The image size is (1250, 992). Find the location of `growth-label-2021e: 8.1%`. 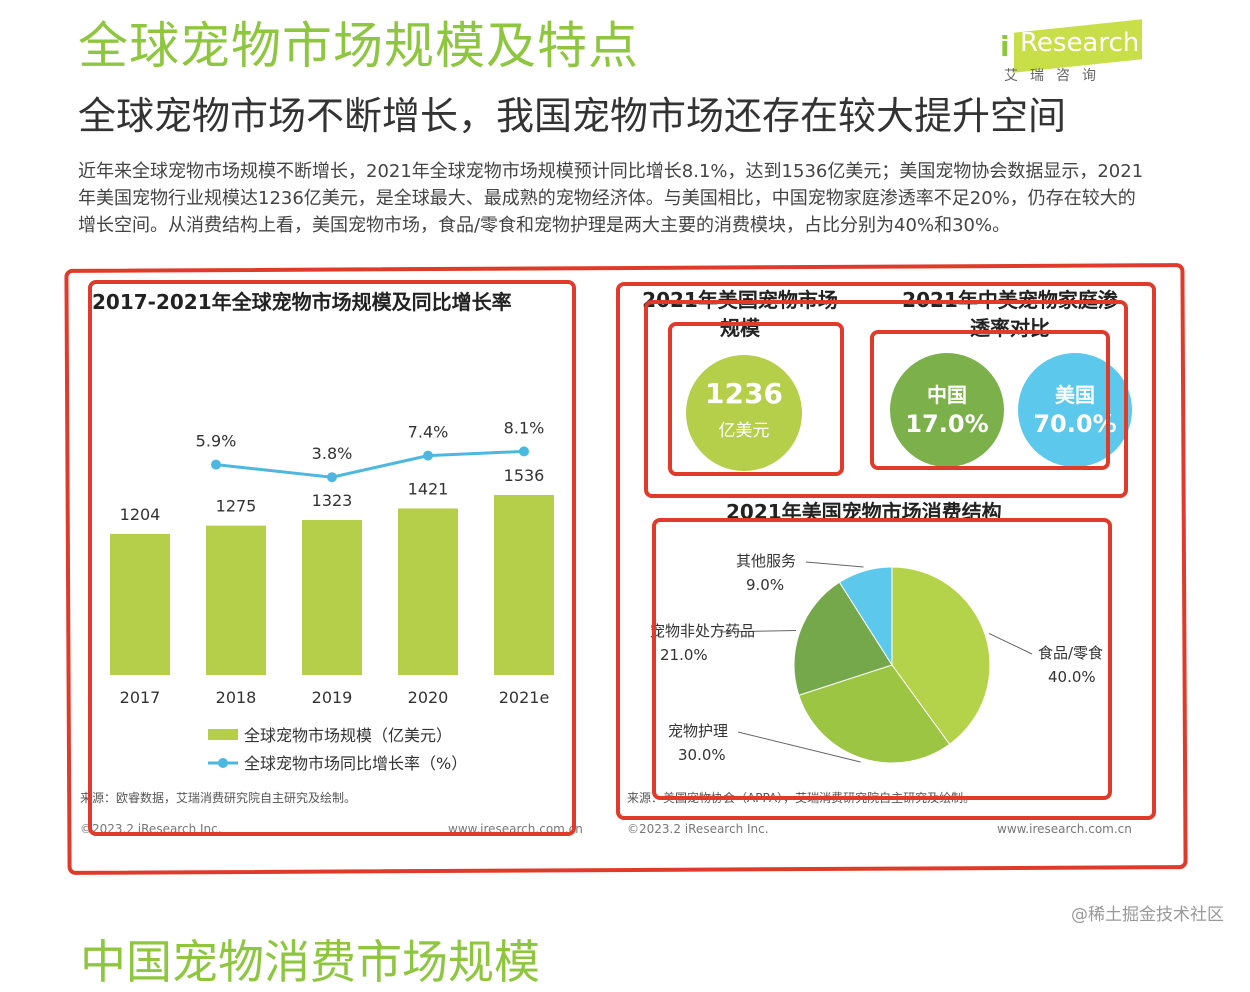

growth-label-2021e: 8.1% is located at coordinates (524, 427).